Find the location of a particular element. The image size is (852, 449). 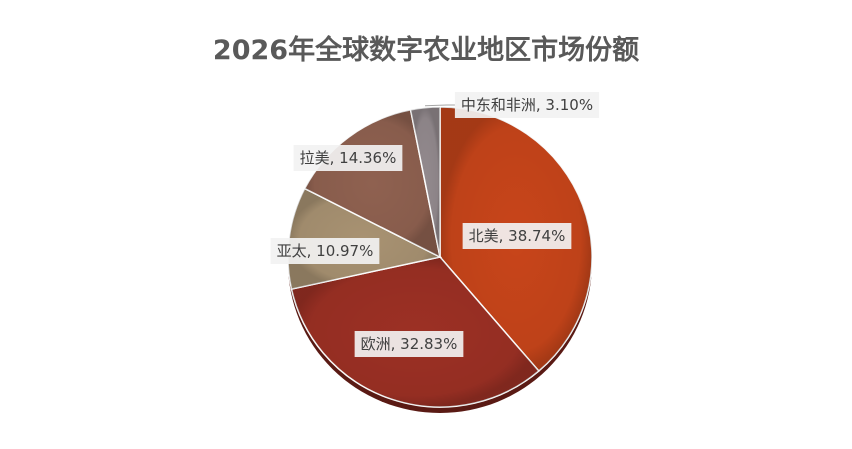

data-label-2: 欧洲, 32.83% is located at coordinates (409, 344).